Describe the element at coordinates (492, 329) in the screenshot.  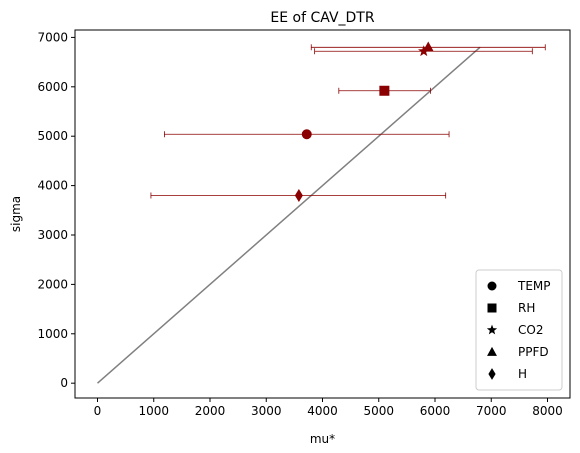
I see `legend-marker-co2` at that location.